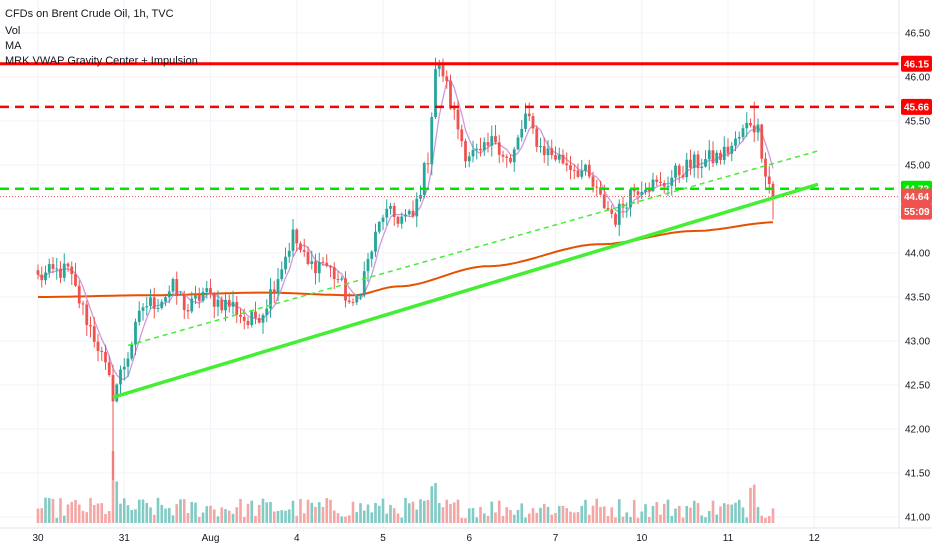 The height and width of the screenshot is (550, 932). What do you see at coordinates (89, 14) in the screenshot?
I see `legend-symbol-title: CFDs on Brent Crude Oil, 1h, TVC` at bounding box center [89, 14].